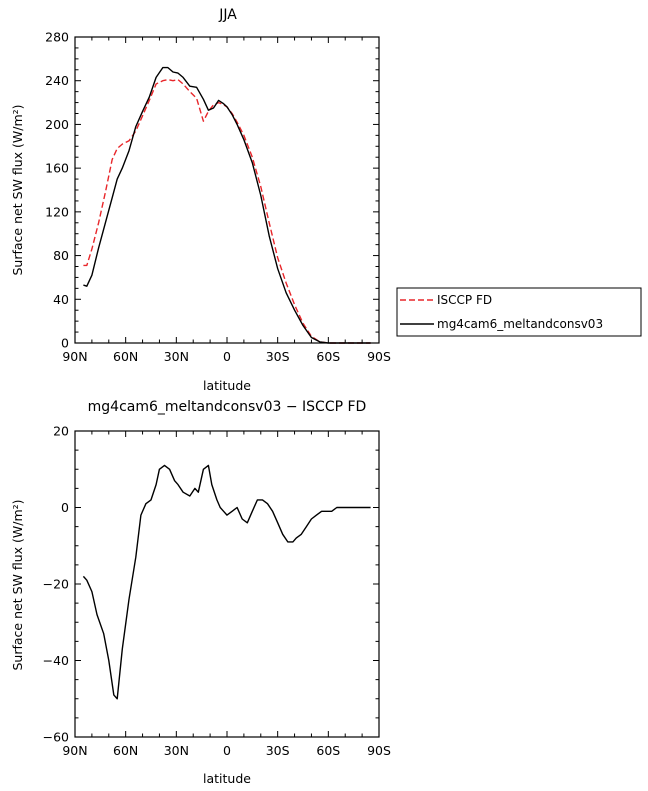  What do you see at coordinates (227, 385) in the screenshot?
I see `top-x-axis-label: latitude` at bounding box center [227, 385].